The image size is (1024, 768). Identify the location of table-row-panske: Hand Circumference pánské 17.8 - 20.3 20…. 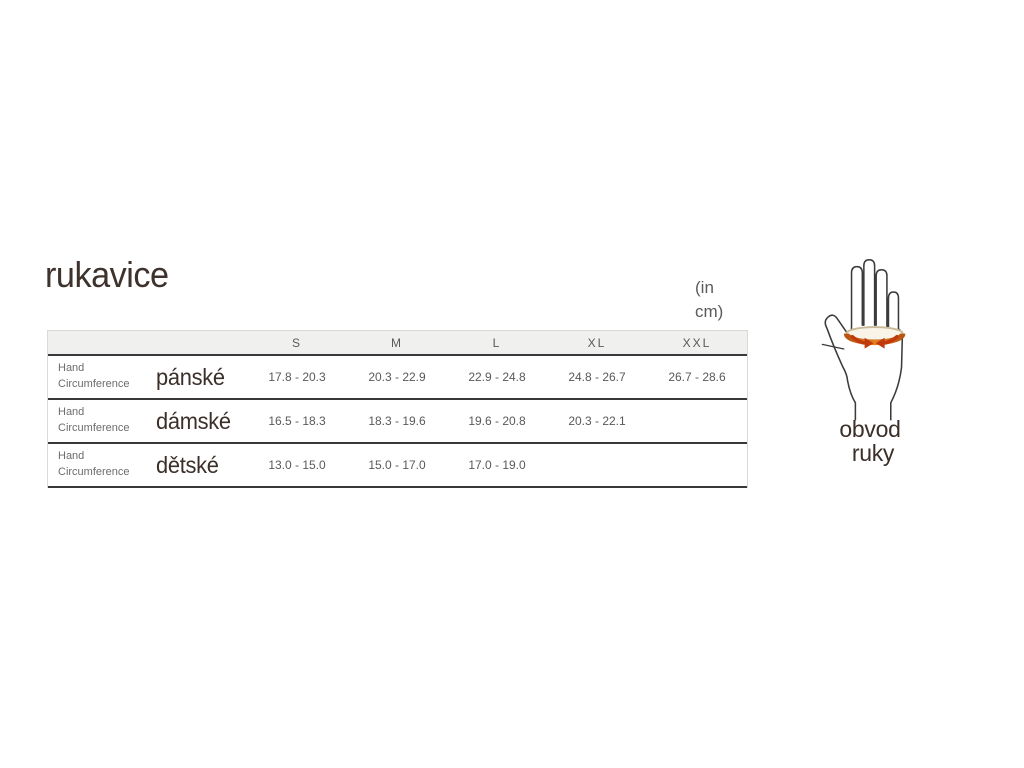
(397, 378).